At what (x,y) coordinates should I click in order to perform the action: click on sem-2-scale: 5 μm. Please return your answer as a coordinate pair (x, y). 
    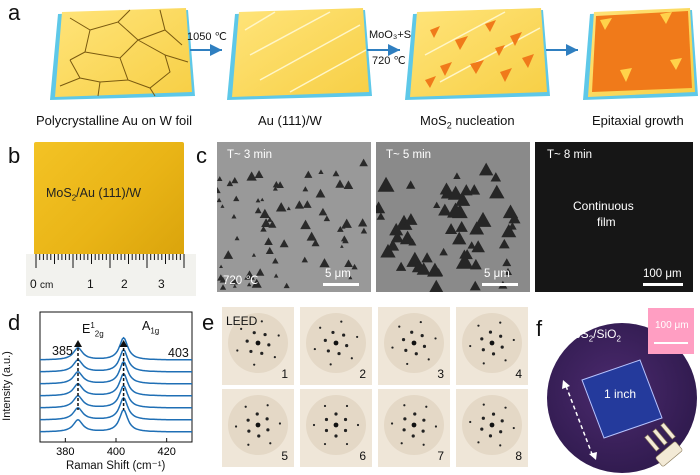
    Looking at the image, I should click on (497, 274).